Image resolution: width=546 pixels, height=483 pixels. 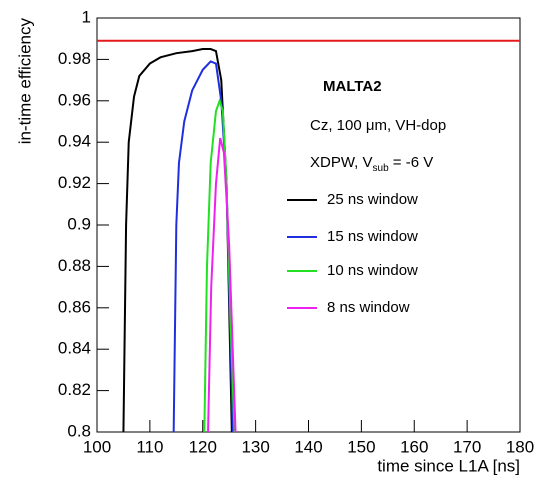 I want to click on y-tick-label: 0.88, so click(x=74, y=265).